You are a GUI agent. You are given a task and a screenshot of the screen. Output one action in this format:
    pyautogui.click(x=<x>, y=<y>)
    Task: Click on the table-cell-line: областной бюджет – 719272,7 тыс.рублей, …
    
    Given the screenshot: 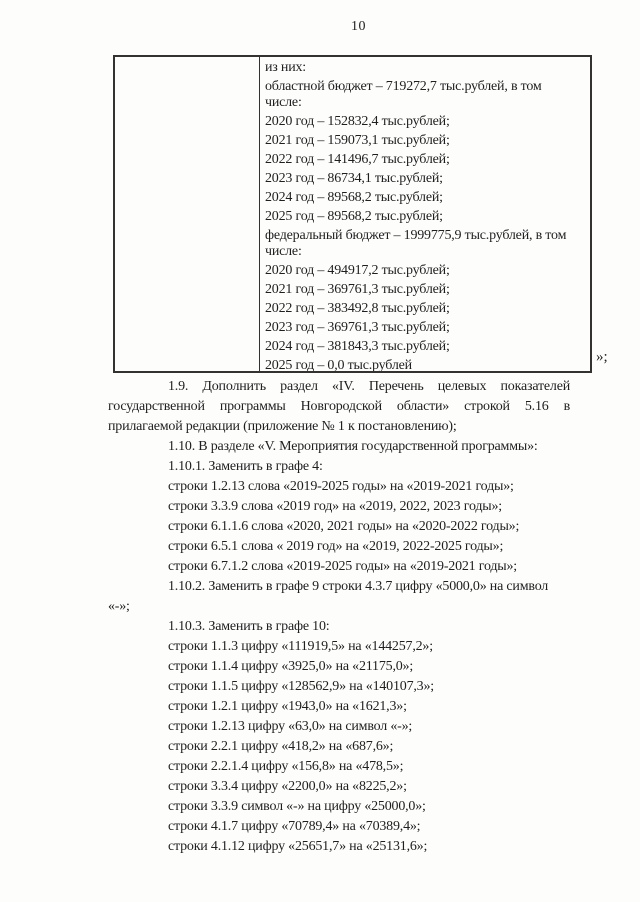 What is the action you would take?
    pyautogui.click(x=403, y=94)
    